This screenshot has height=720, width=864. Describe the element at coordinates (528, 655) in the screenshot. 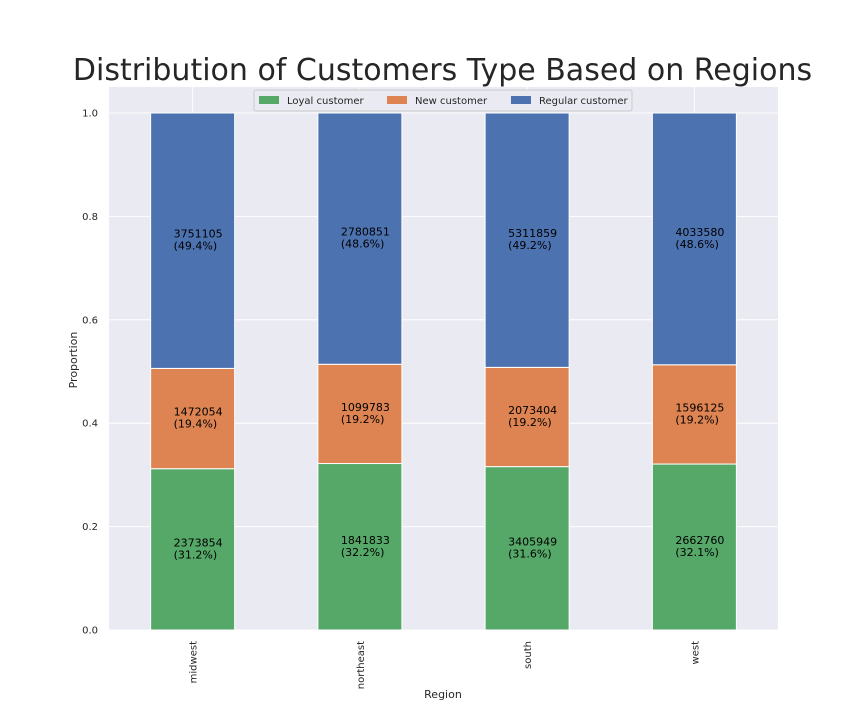

I see `x-tick-label: south` at that location.